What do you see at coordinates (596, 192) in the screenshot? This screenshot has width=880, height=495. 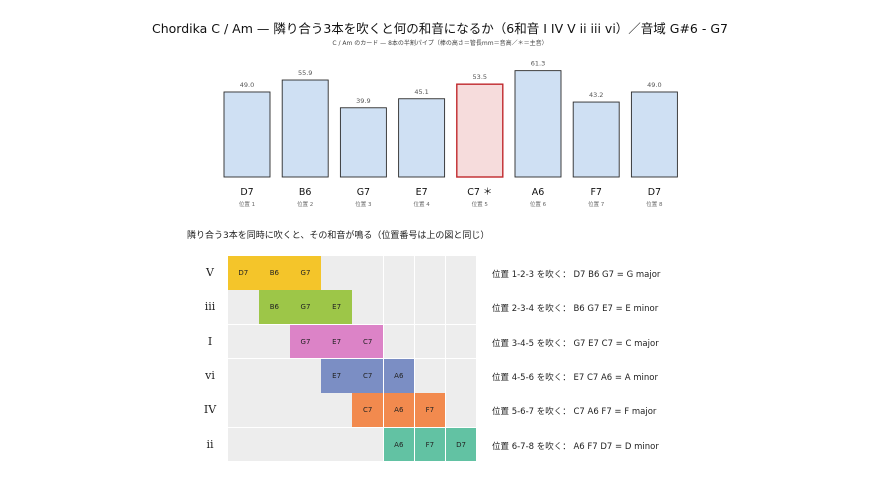 I see `note-label: F7` at bounding box center [596, 192].